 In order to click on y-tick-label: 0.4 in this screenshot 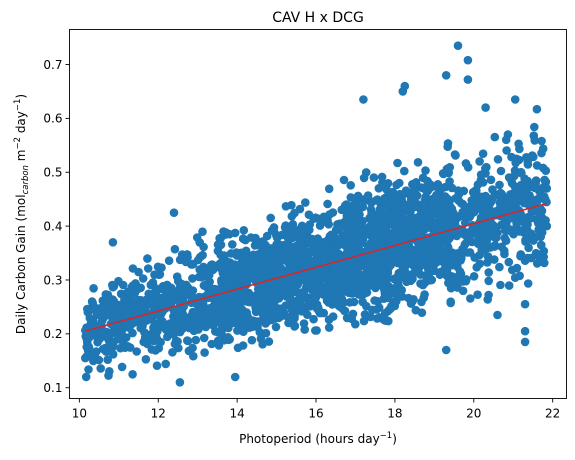, I will do `click(52, 226)`.